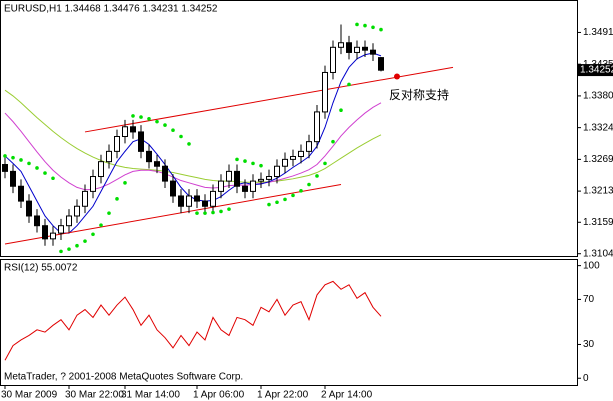  I want to click on last-price-box, so click(595, 70).